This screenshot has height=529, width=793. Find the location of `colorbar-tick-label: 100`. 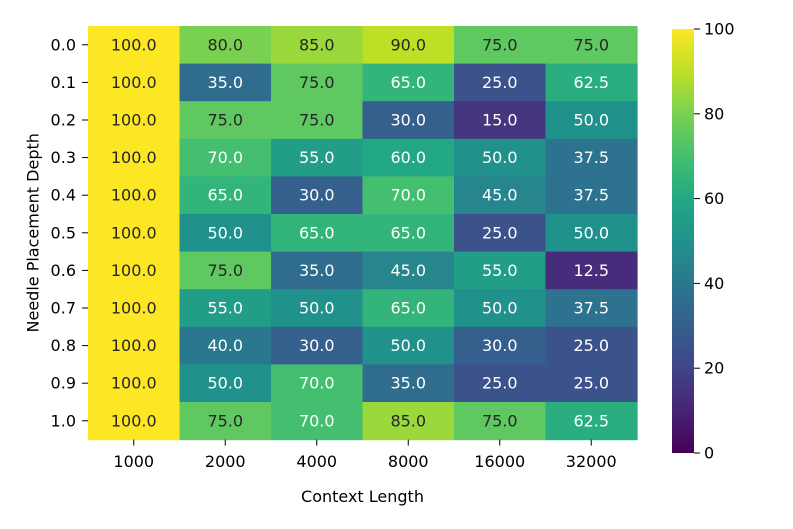

colorbar-tick-label: 100 is located at coordinates (719, 29).